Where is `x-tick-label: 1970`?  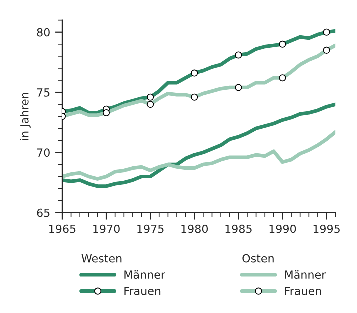
x-tick-label: 1970 is located at coordinates (107, 229).